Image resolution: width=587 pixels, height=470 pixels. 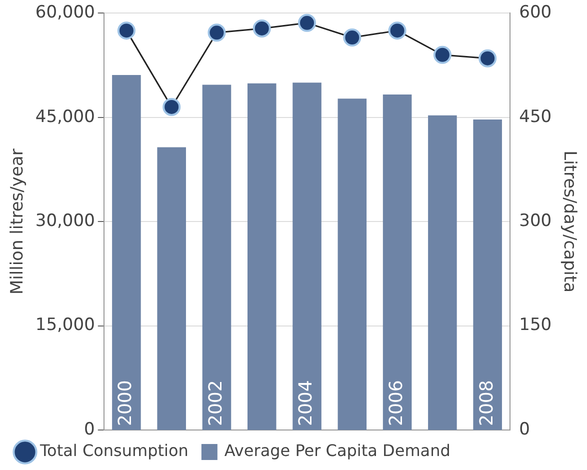 I want to click on x-tick-label: 2006, so click(x=396, y=403).